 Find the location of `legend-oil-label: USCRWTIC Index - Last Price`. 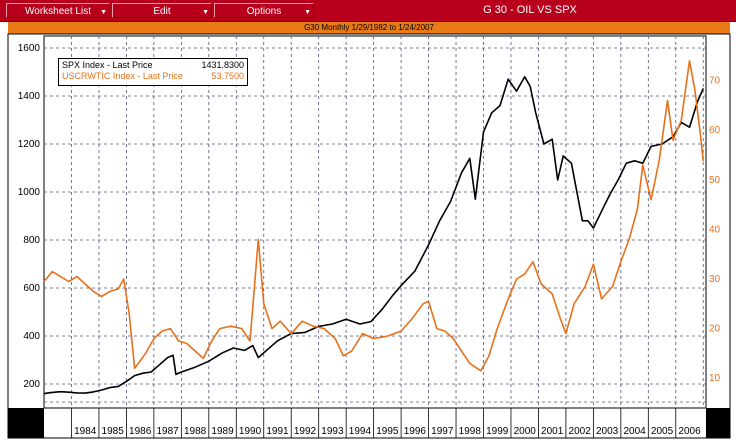

legend-oil-label: USCRWTIC Index - Last Price is located at coordinates (122, 76).